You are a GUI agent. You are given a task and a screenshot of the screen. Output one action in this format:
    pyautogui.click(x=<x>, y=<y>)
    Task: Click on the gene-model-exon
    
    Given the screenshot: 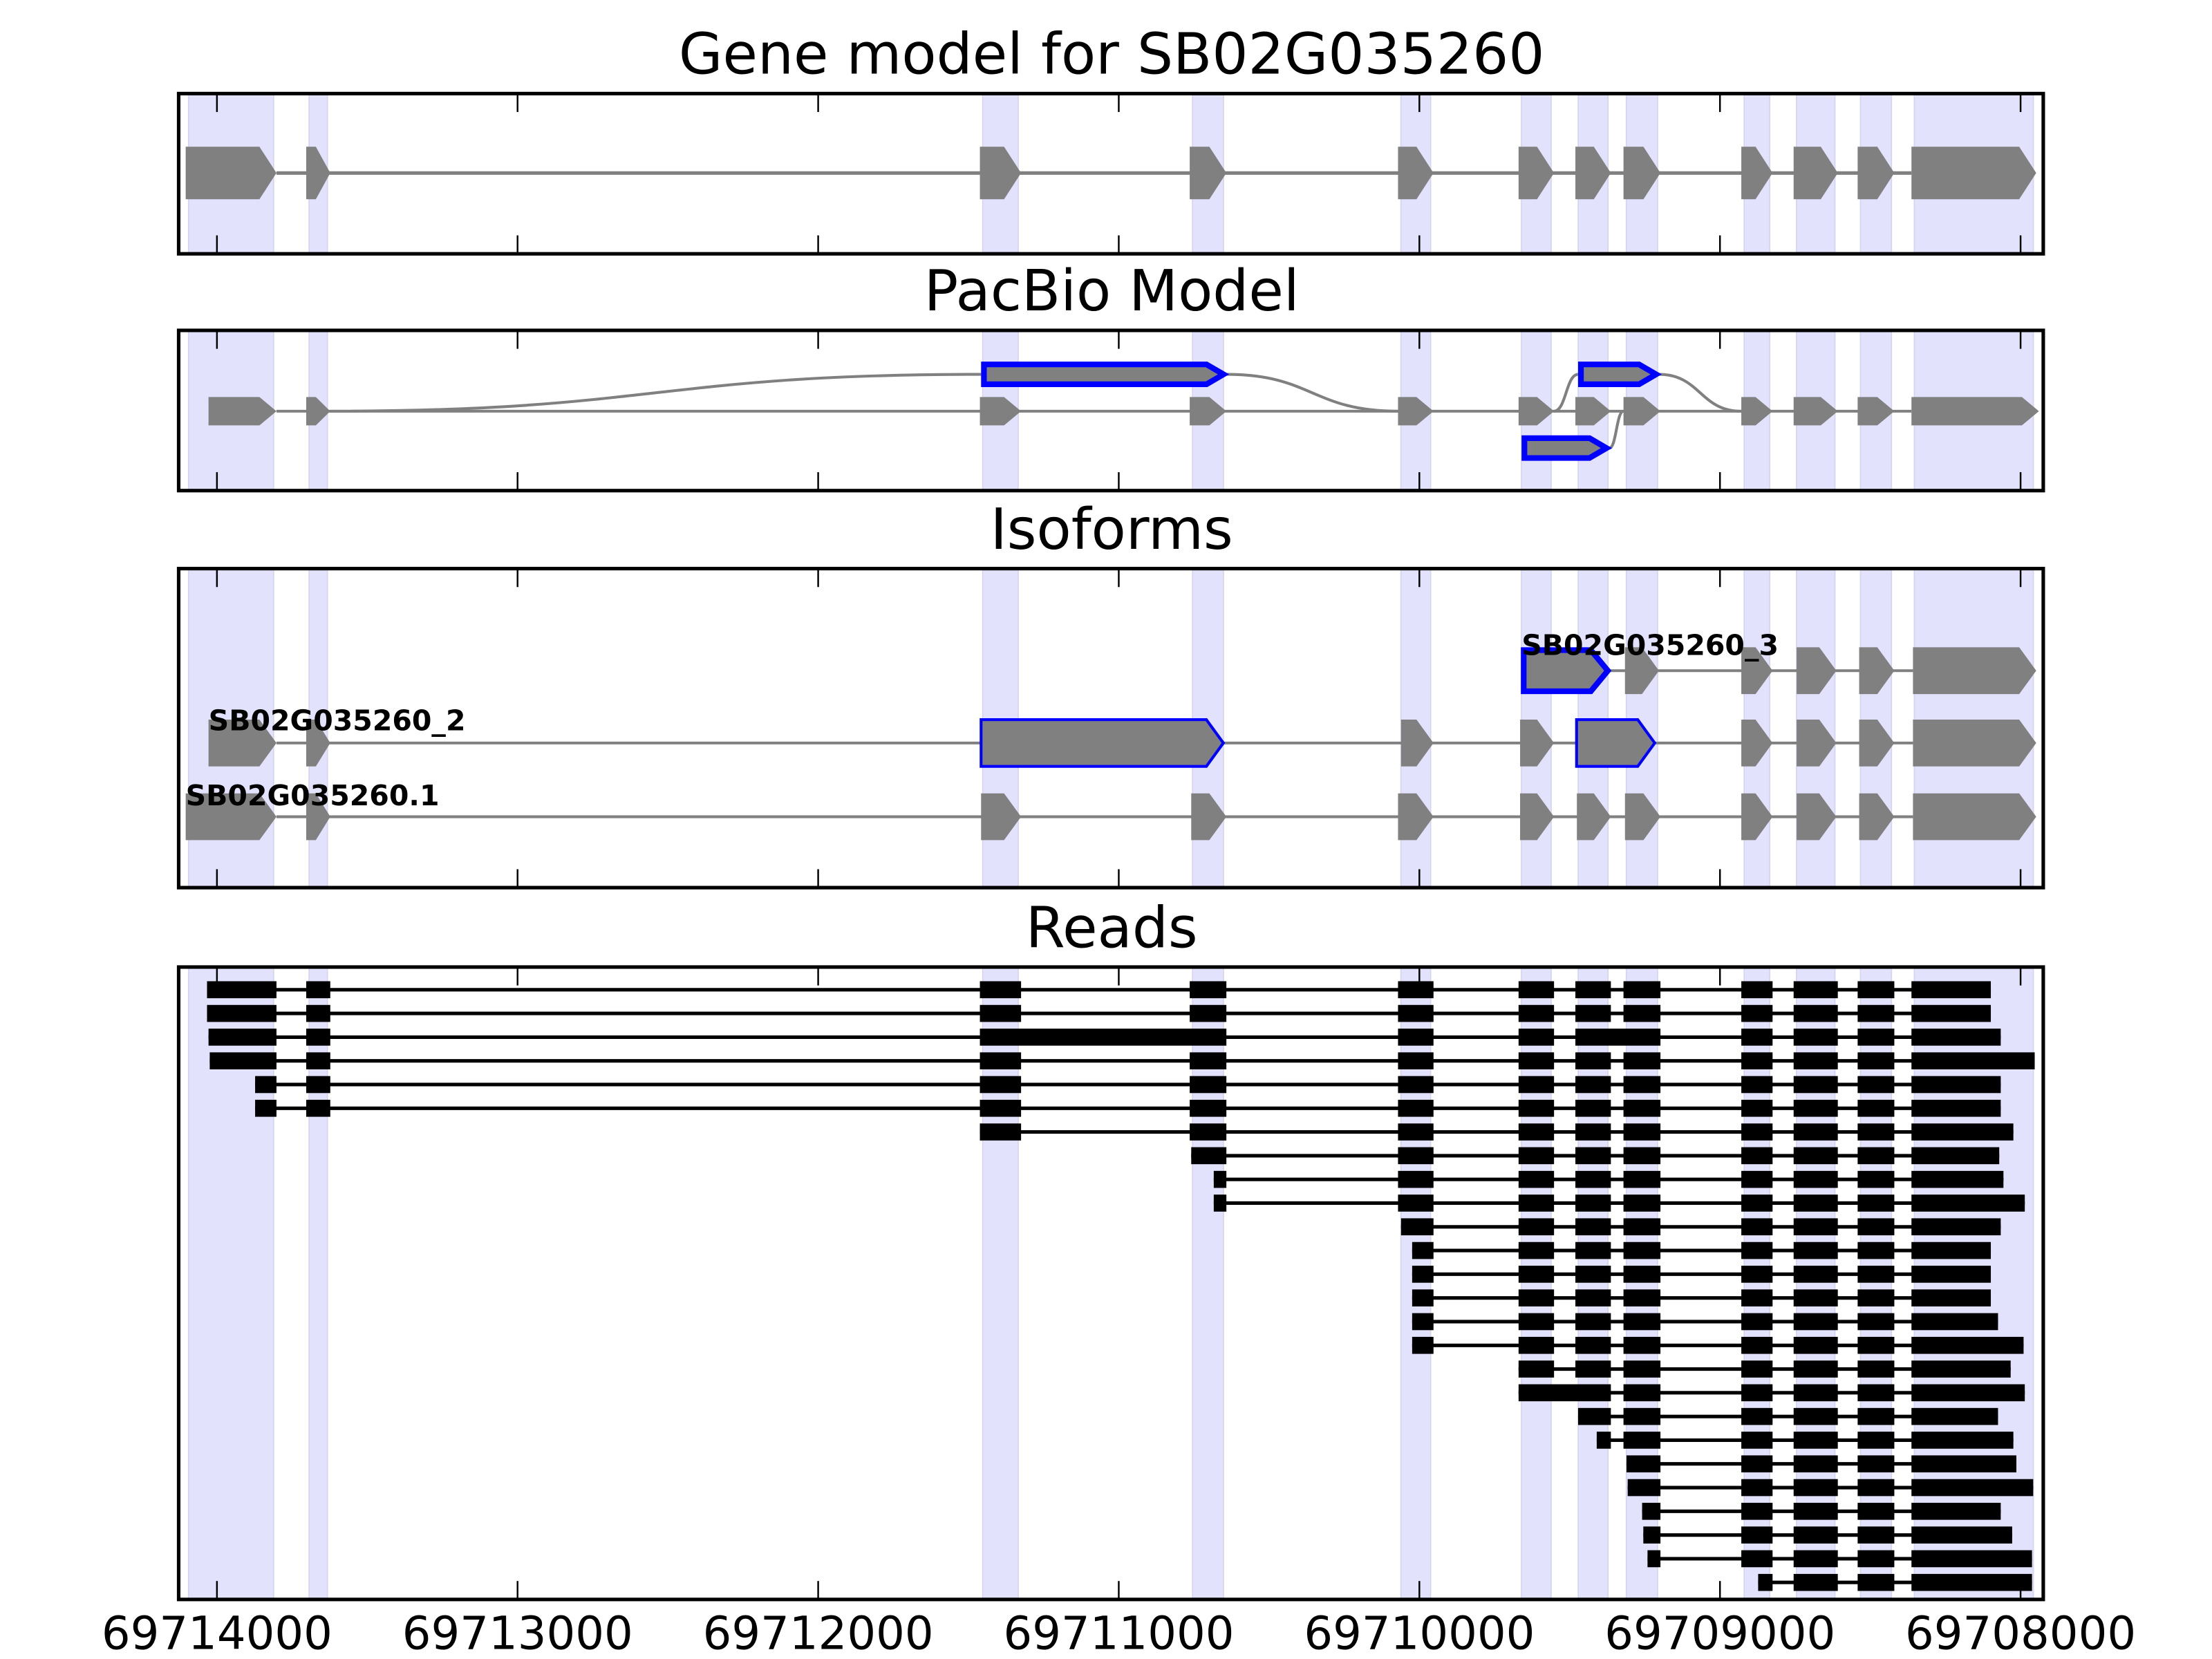 What is the action you would take?
    pyautogui.click(x=1208, y=174)
    